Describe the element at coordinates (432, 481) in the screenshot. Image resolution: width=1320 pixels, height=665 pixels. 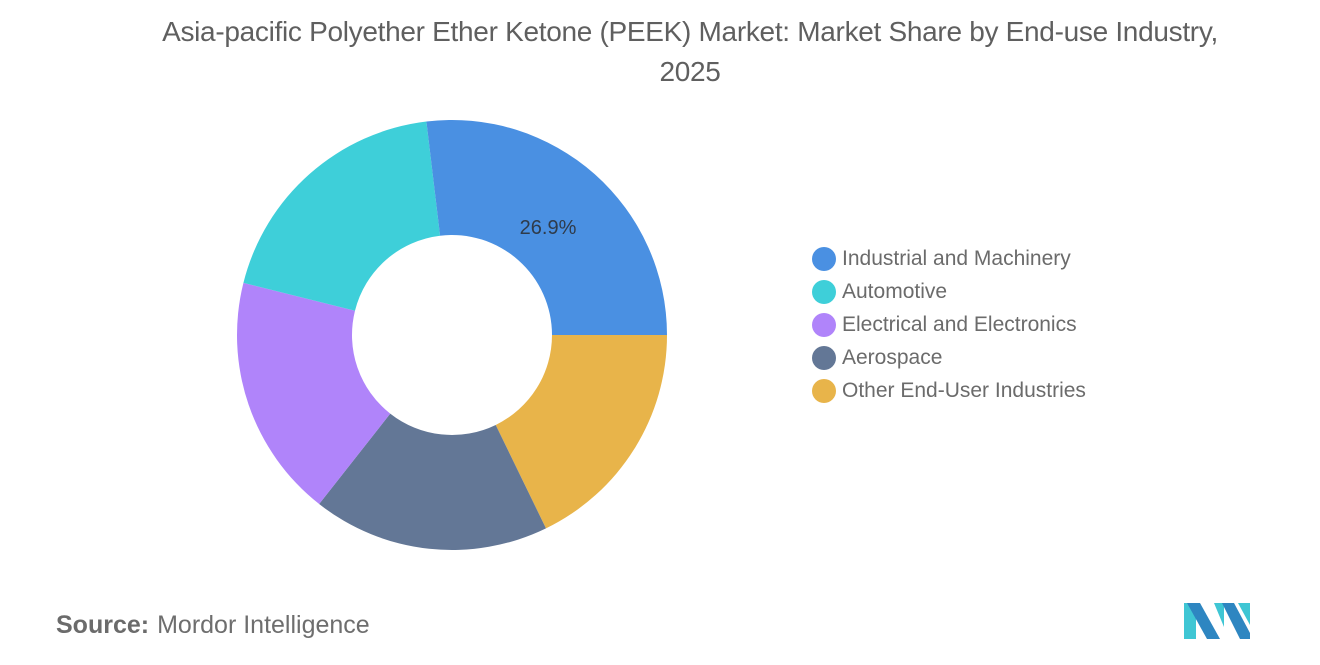
I see `slice-aerospace` at that location.